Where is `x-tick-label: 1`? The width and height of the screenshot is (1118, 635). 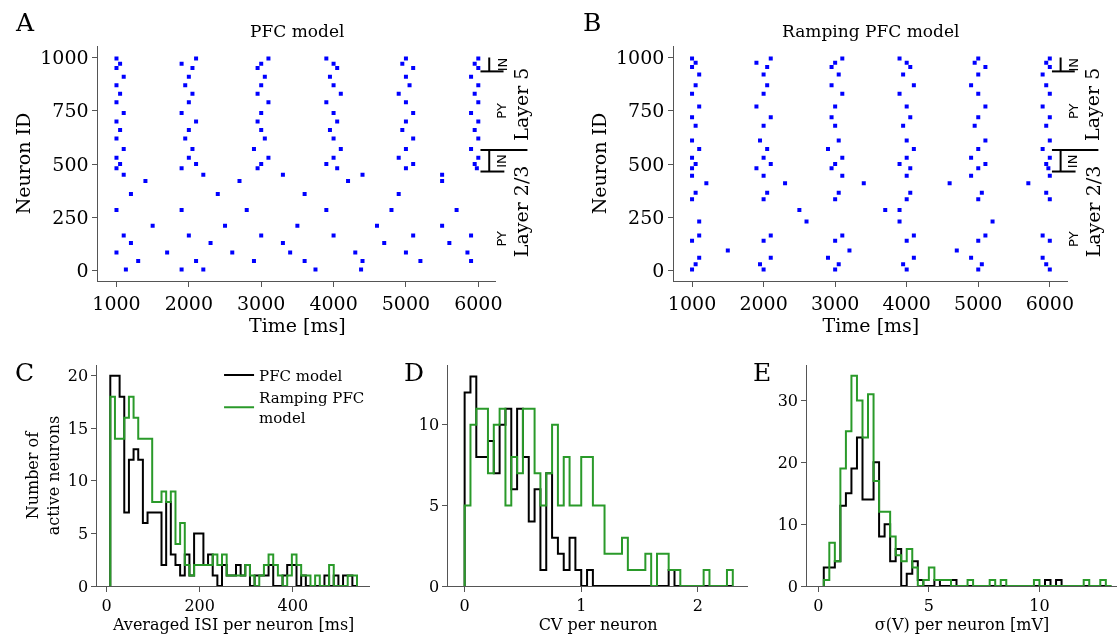 x-tick-label: 1 is located at coordinates (581, 606).